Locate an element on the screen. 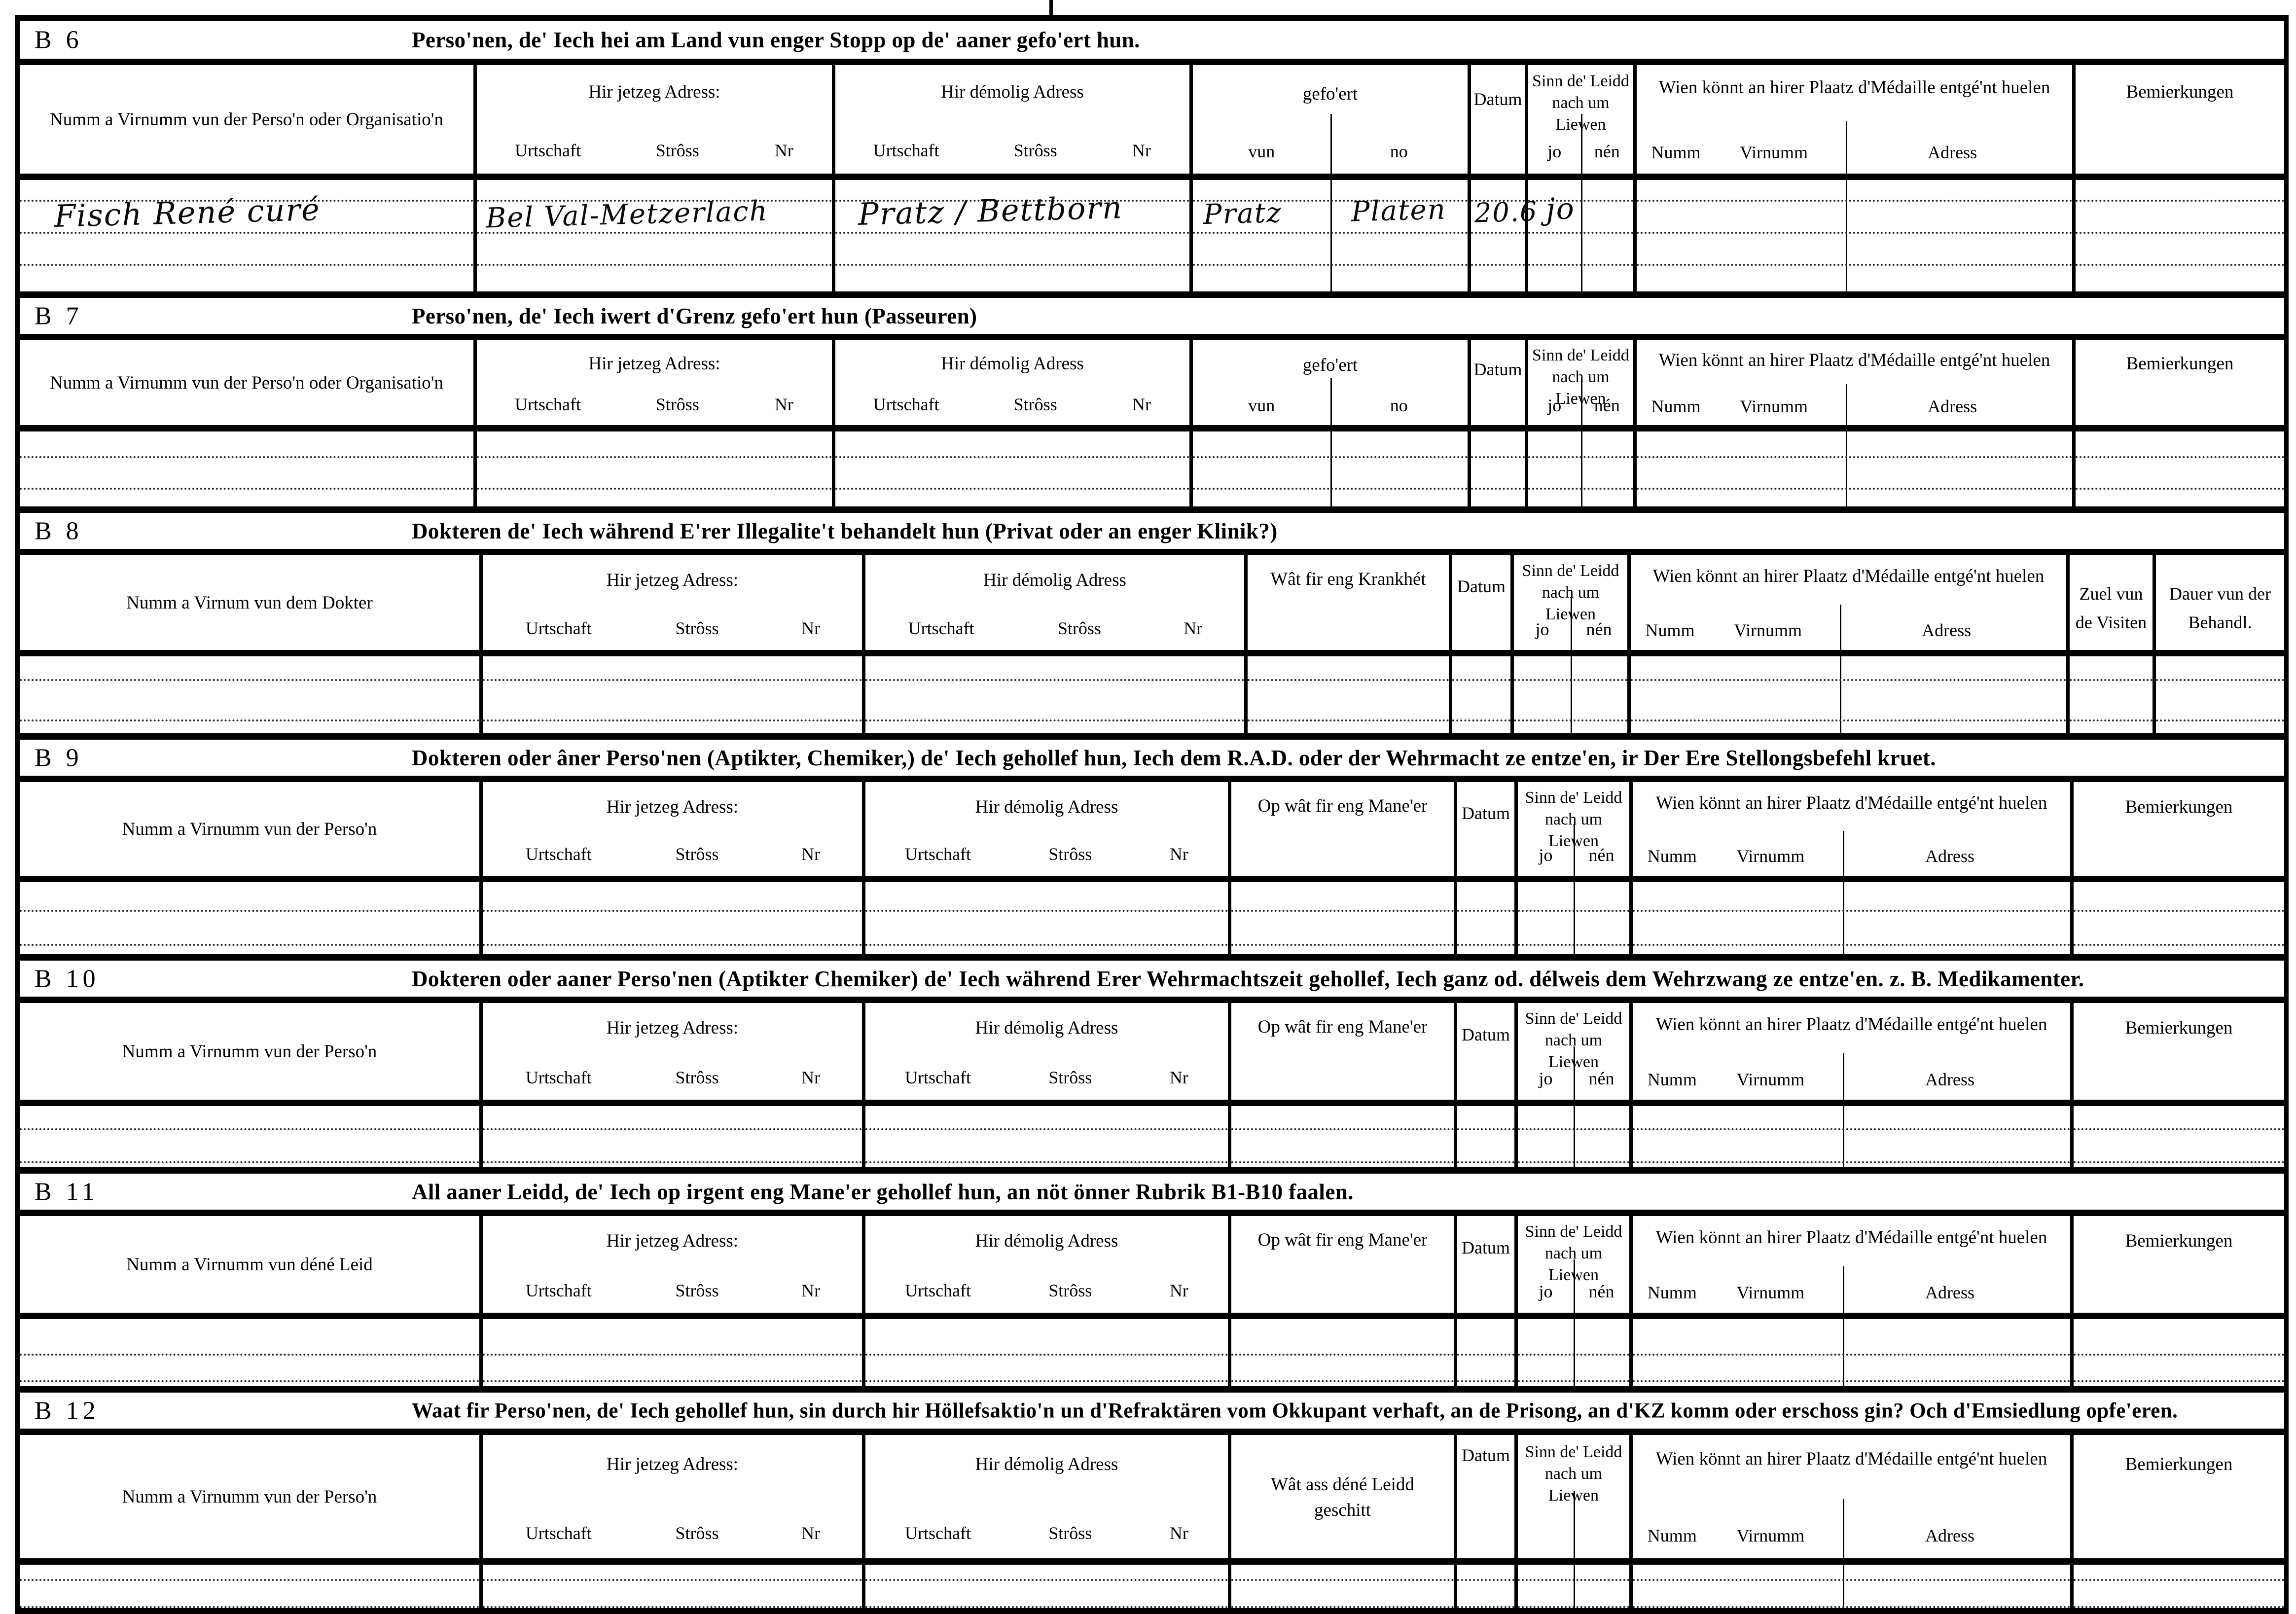 The width and height of the screenshot is (2296, 1614). duration-label: Dauer vun der Behandl. is located at coordinates (2220, 608).